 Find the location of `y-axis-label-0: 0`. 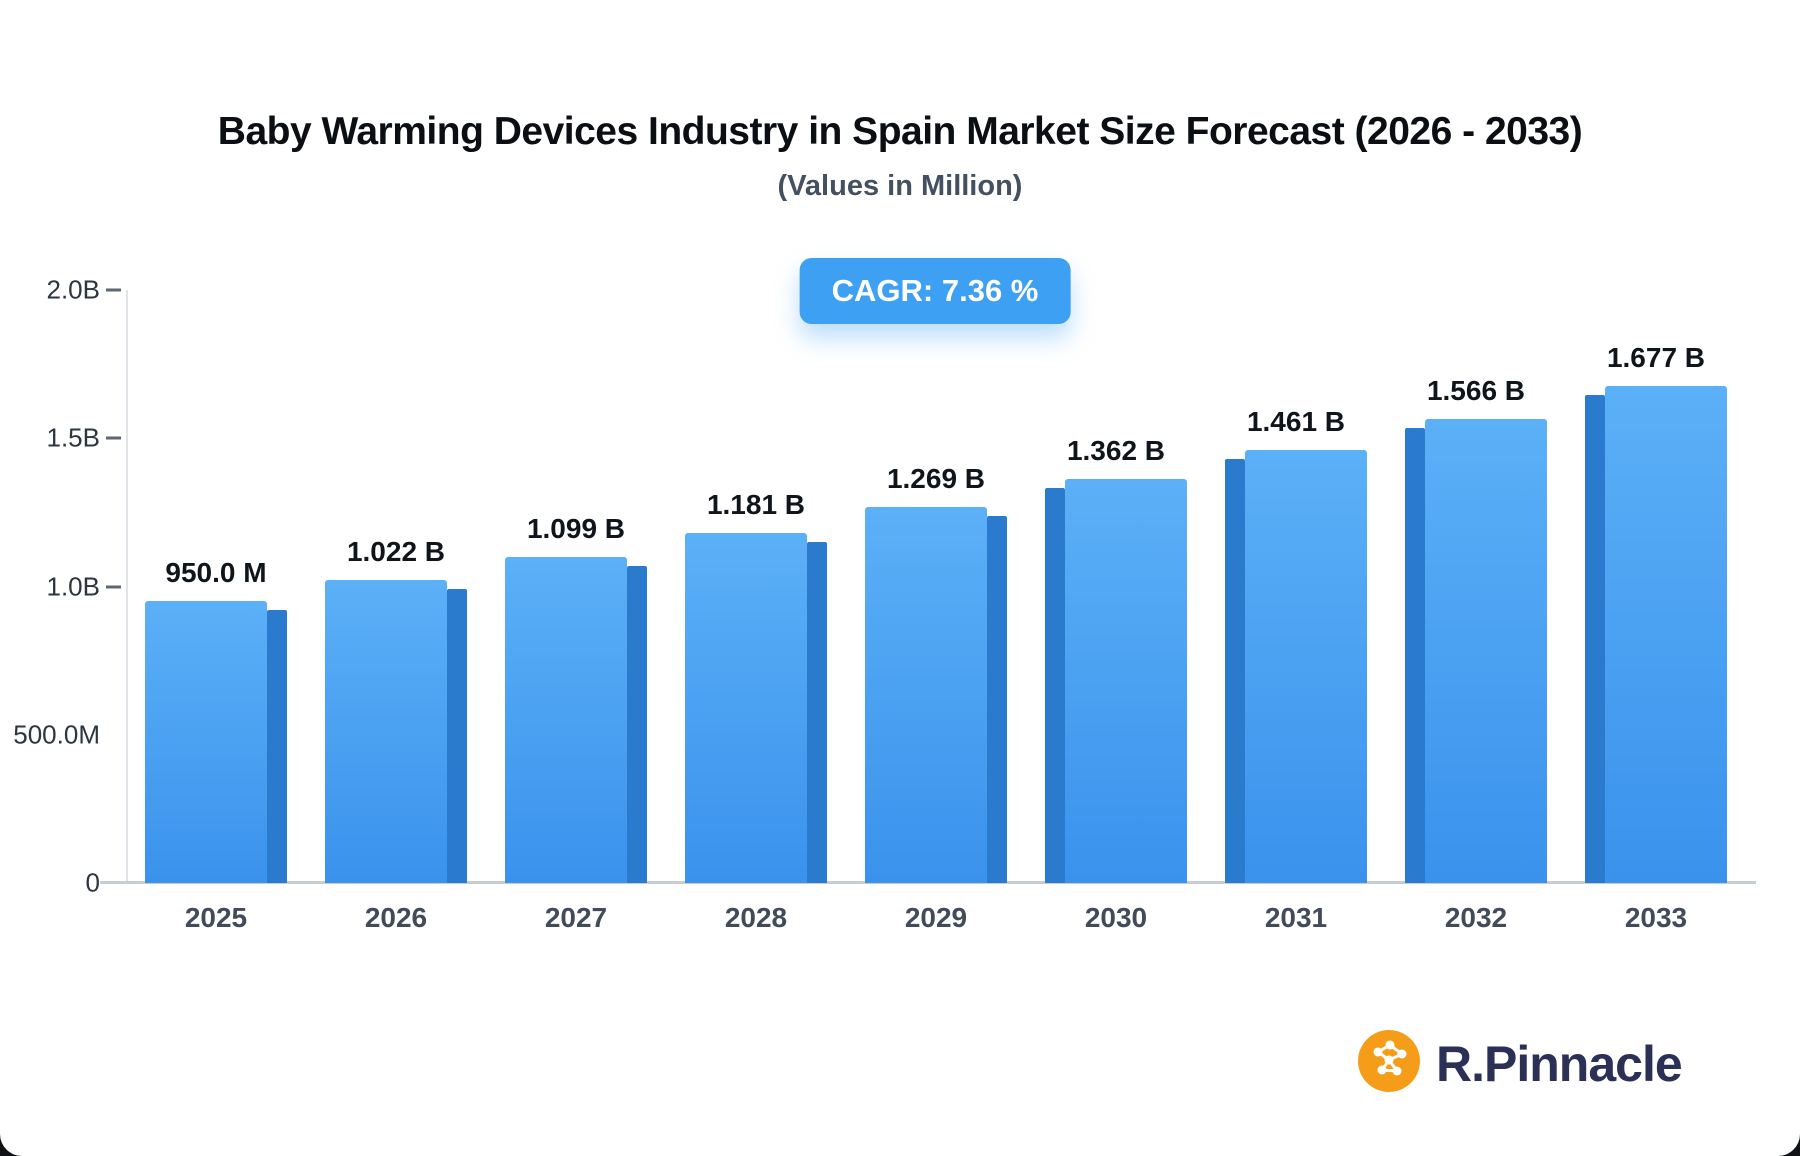

y-axis-label-0: 0 is located at coordinates (92, 882).